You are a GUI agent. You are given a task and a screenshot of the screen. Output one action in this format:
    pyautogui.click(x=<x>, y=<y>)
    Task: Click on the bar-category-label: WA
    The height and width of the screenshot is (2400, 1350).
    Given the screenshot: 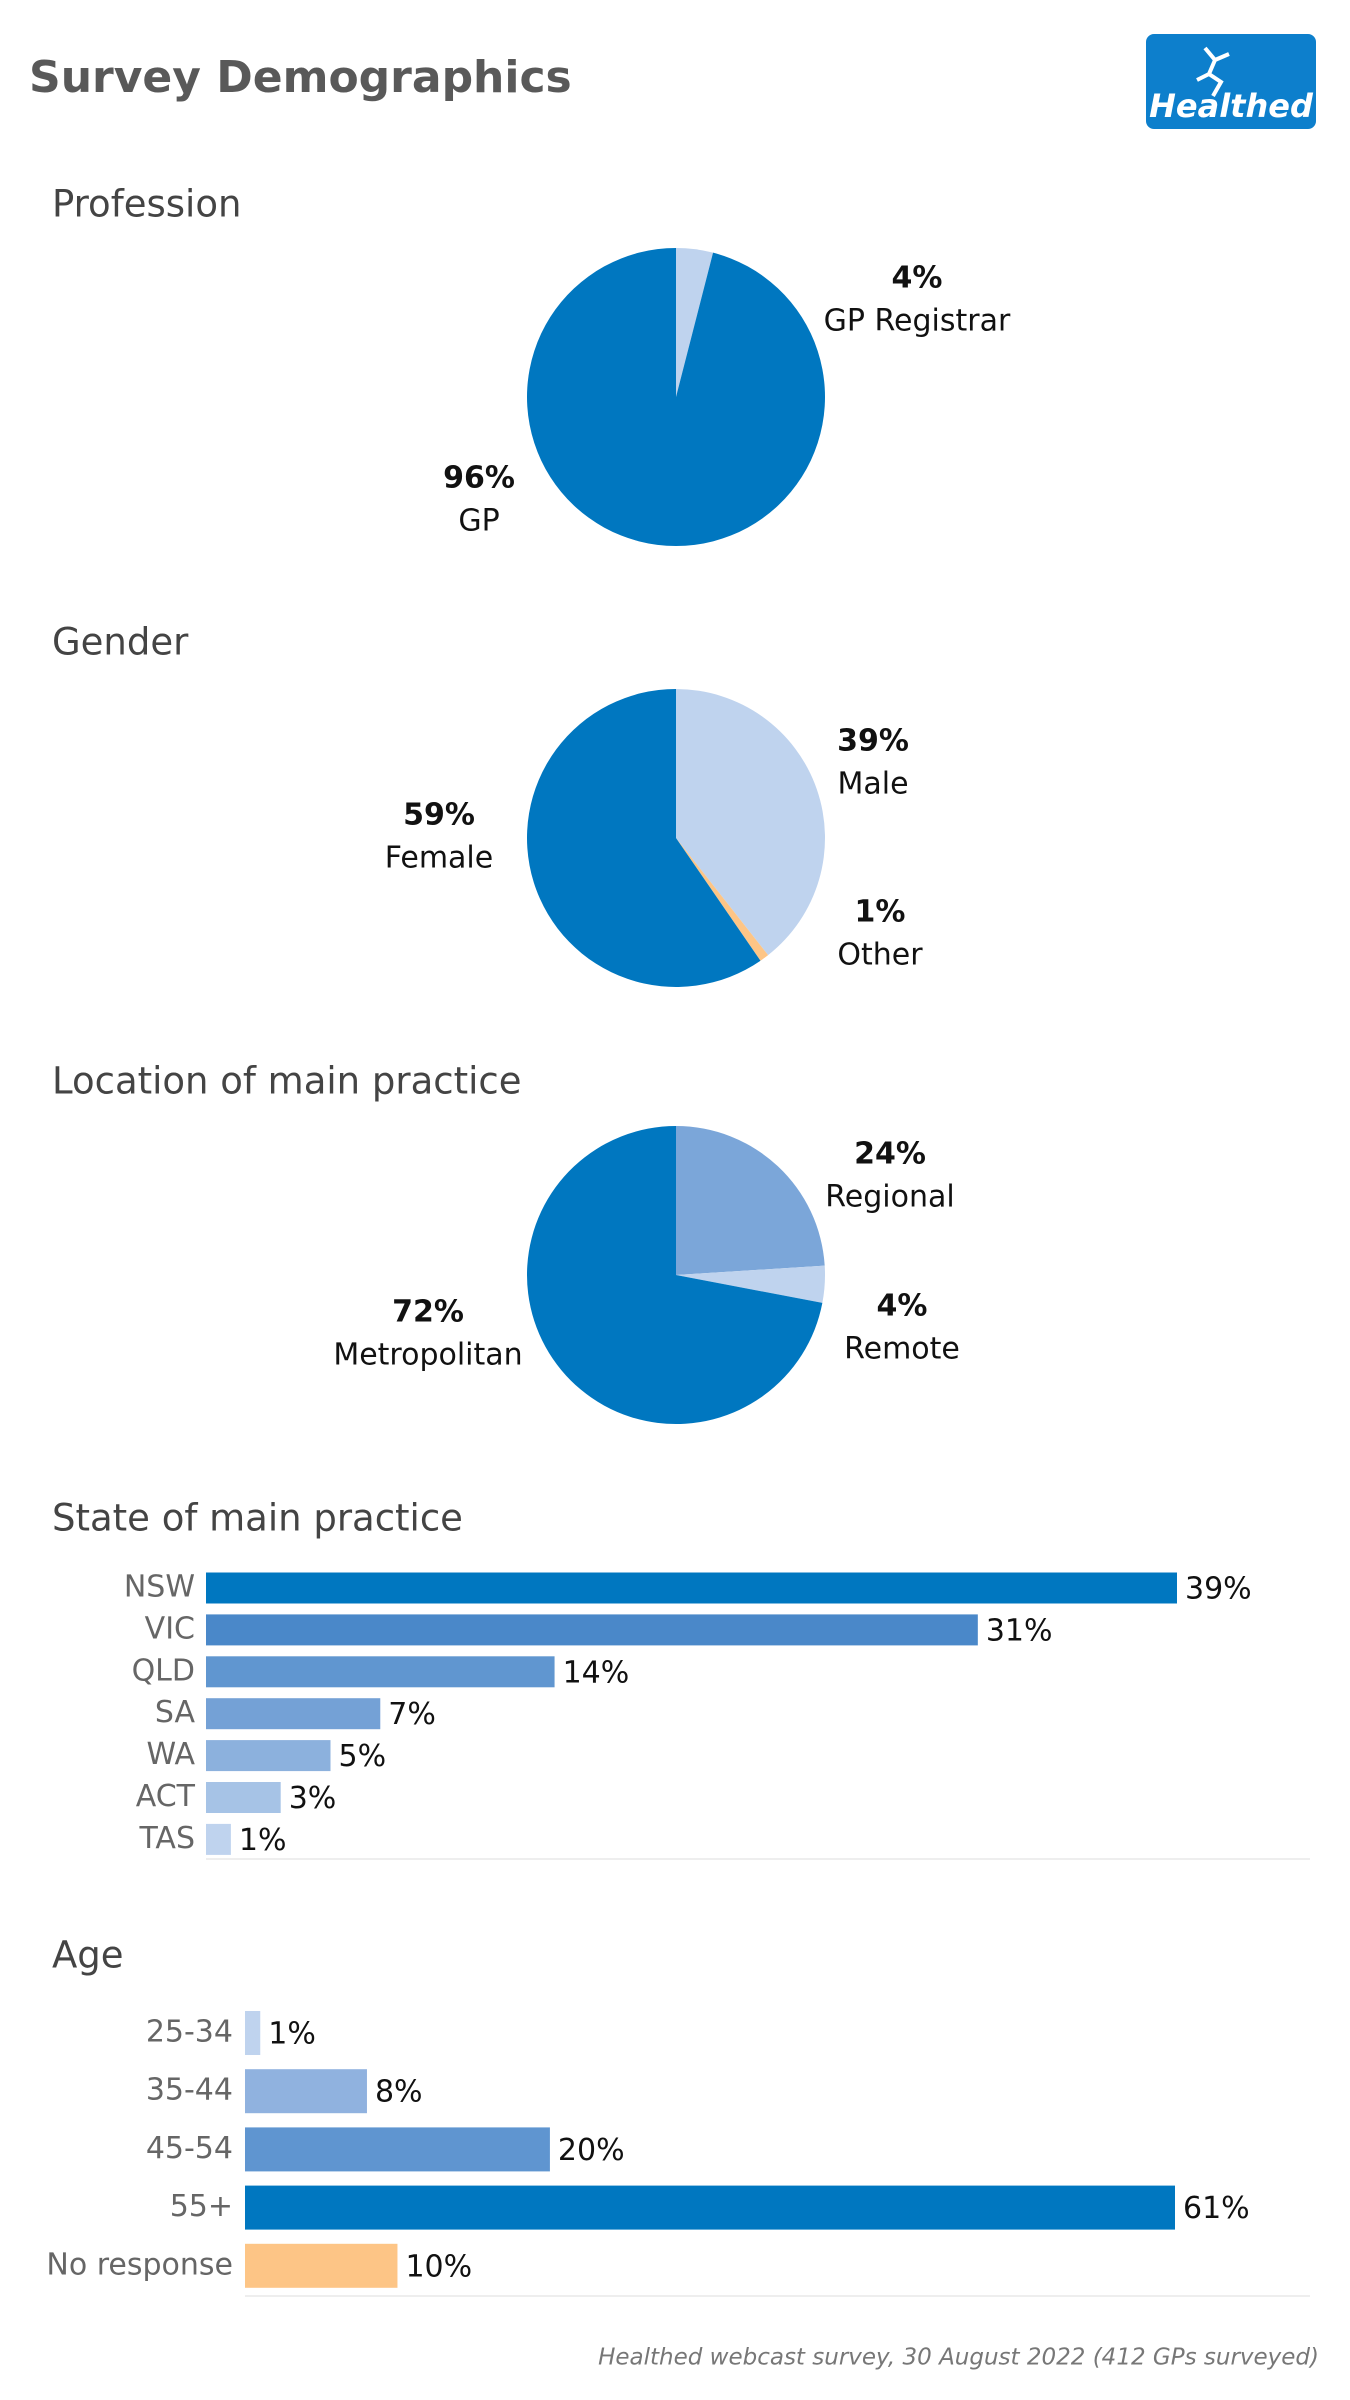 What is the action you would take?
    pyautogui.click(x=170, y=1754)
    